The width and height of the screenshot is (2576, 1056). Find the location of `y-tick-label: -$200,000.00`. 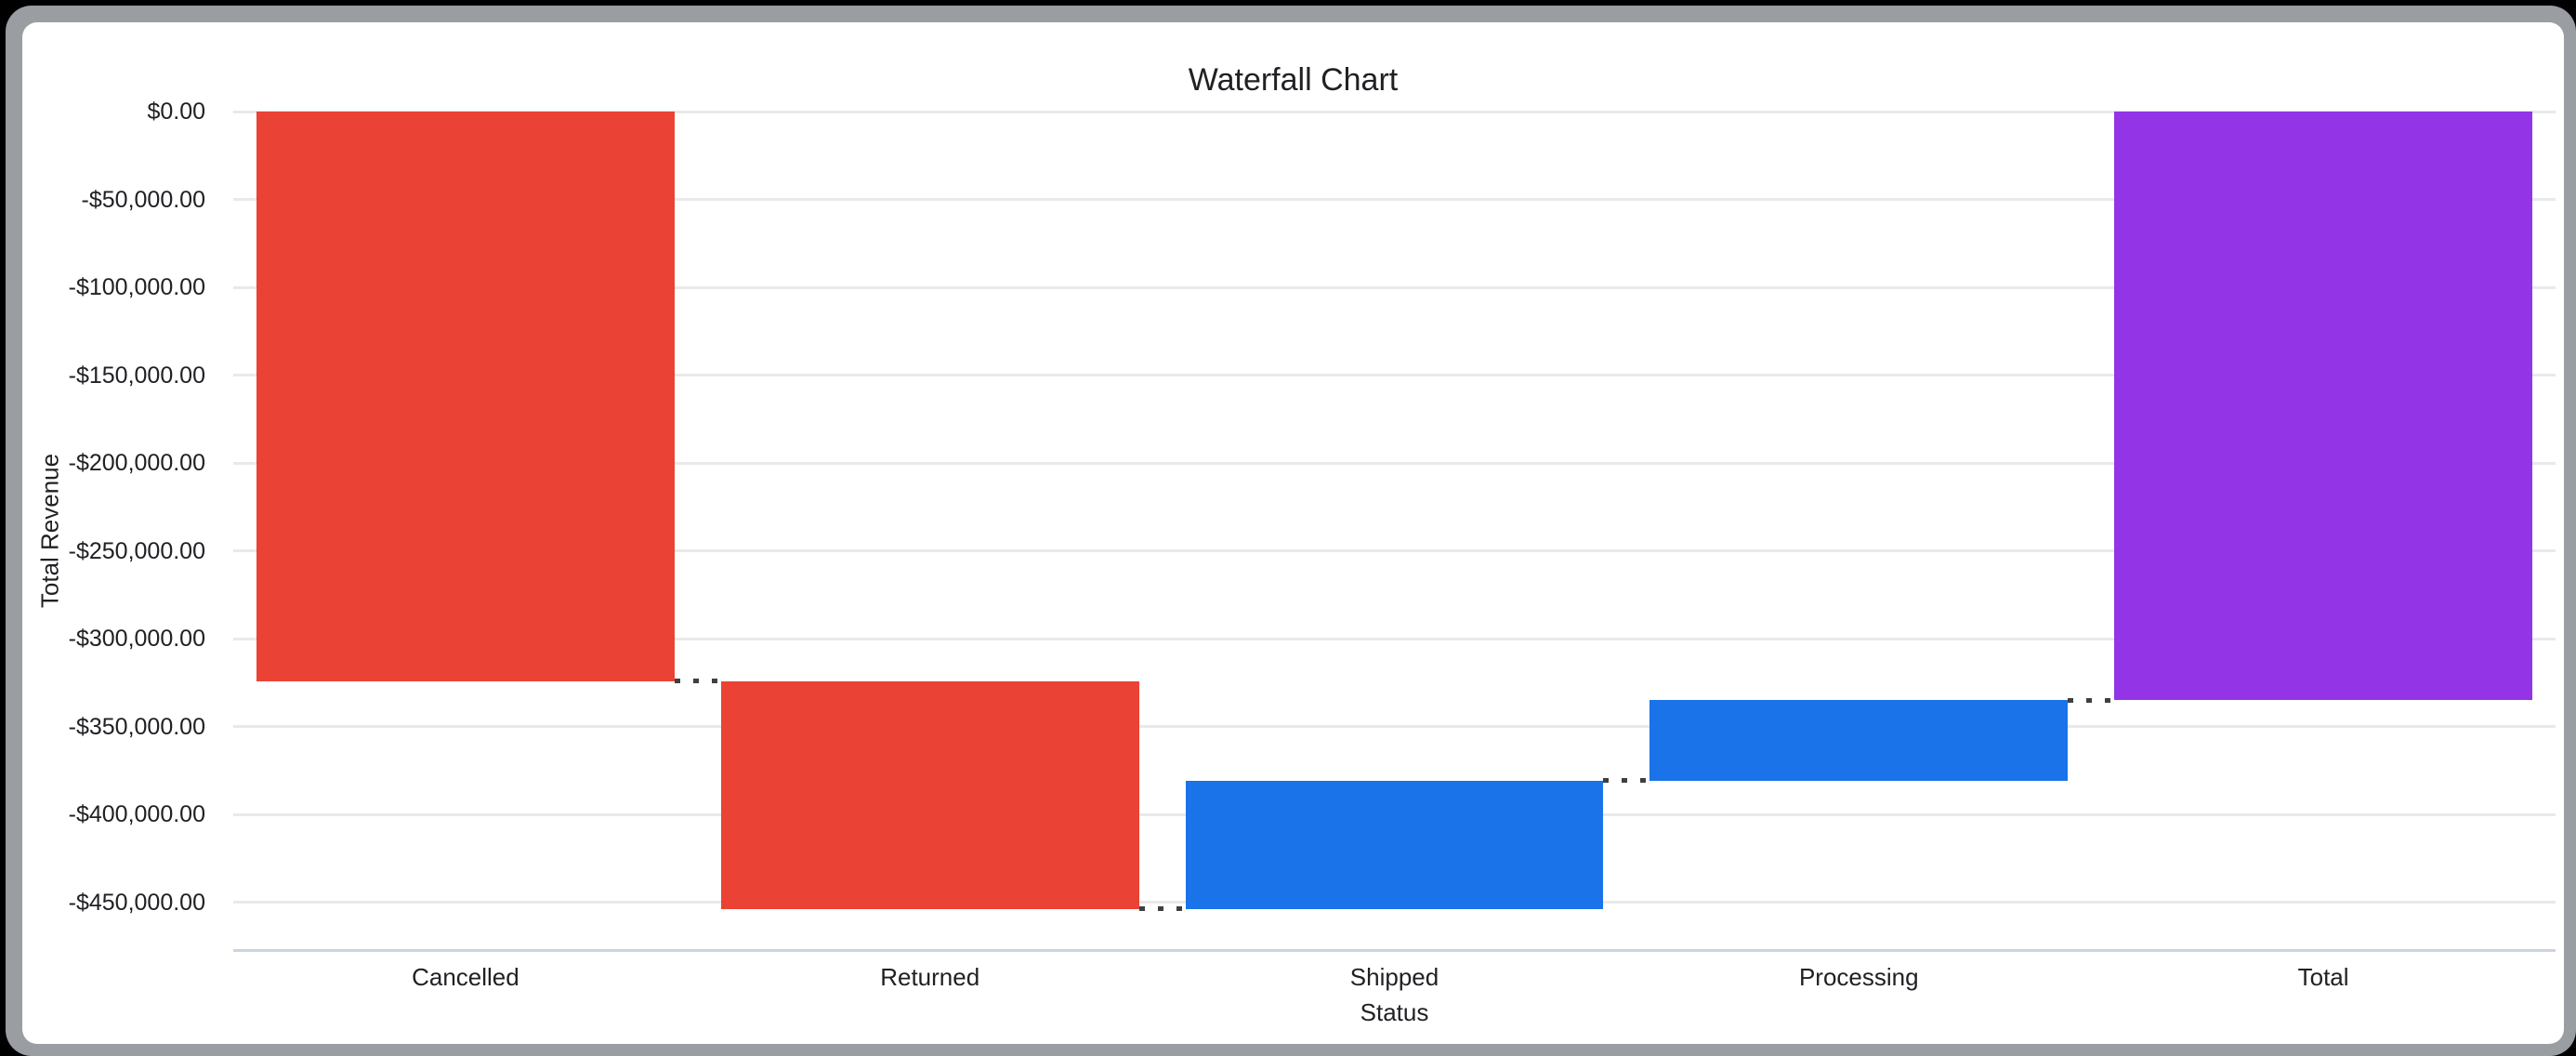

y-tick-label: -$200,000.00 is located at coordinates (136, 463).